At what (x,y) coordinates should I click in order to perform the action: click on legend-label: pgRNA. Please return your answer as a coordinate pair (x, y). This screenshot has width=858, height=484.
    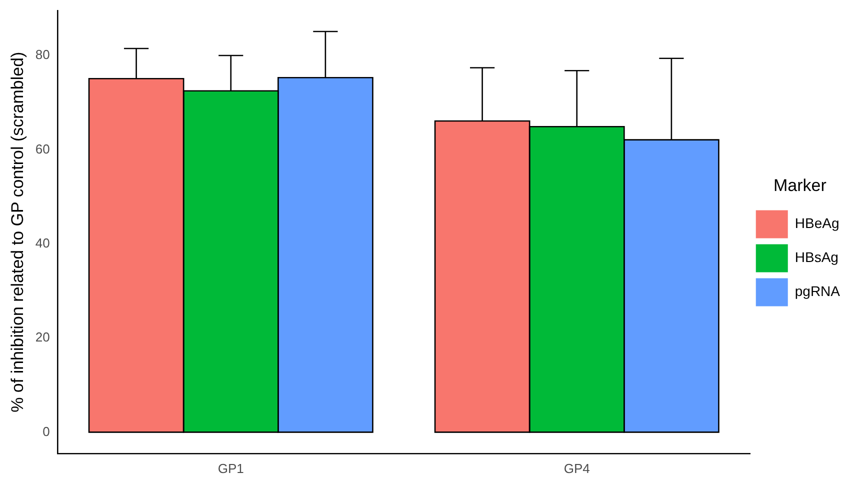
    Looking at the image, I should click on (817, 291).